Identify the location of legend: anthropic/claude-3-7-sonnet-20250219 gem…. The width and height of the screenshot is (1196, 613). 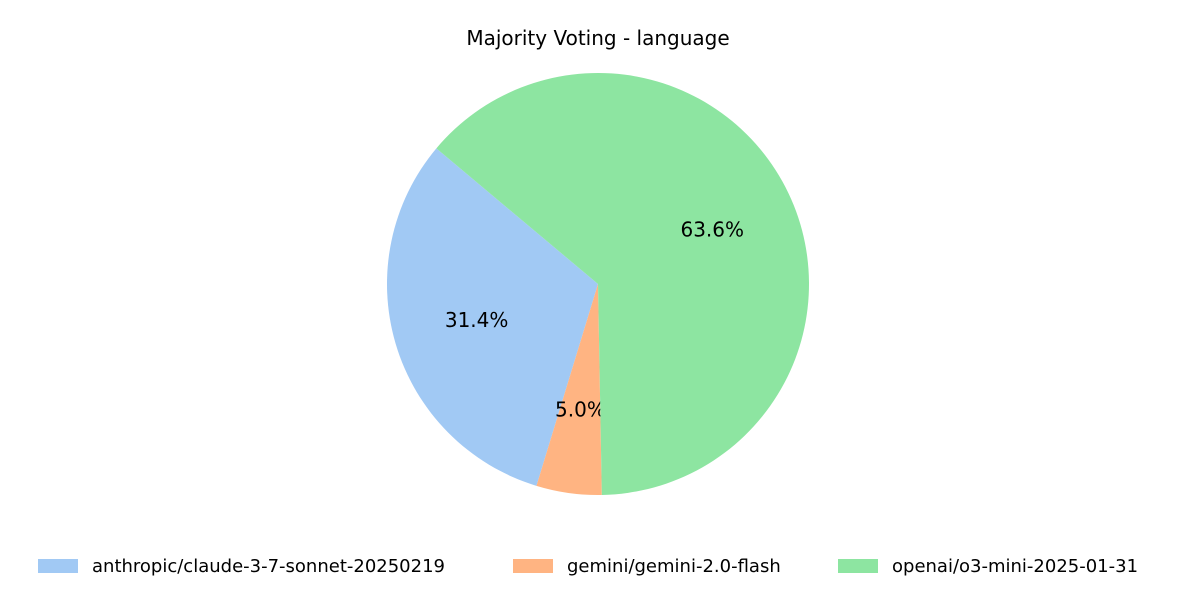
(598, 566).